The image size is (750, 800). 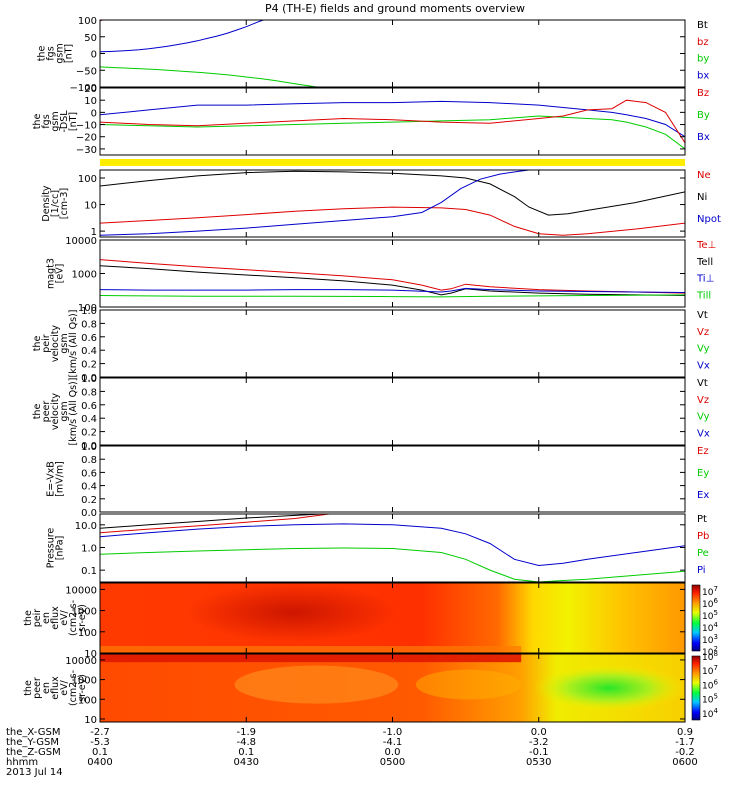 I want to click on legend-Ni: Ni, so click(x=702, y=197).